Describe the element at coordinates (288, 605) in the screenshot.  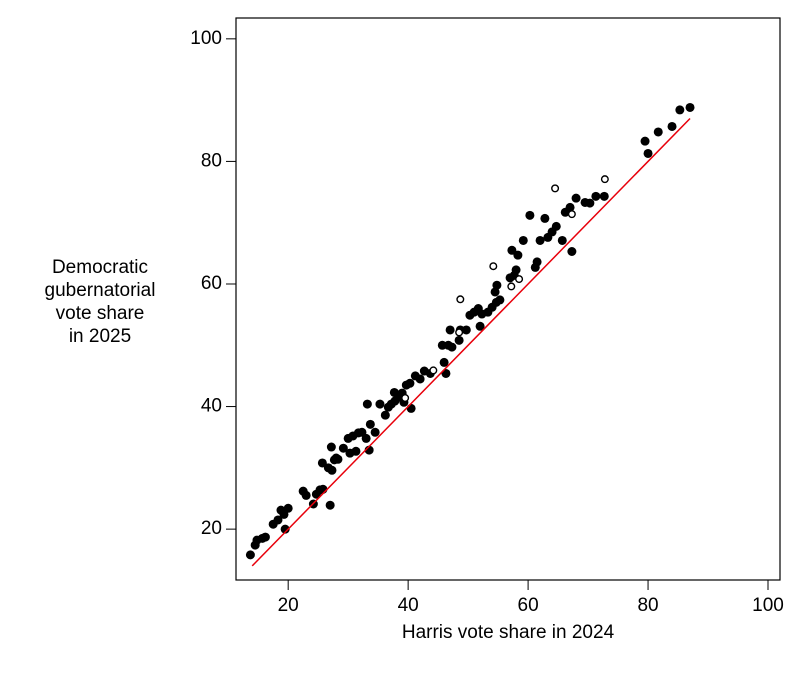
I see `x-tick-label: 20` at that location.